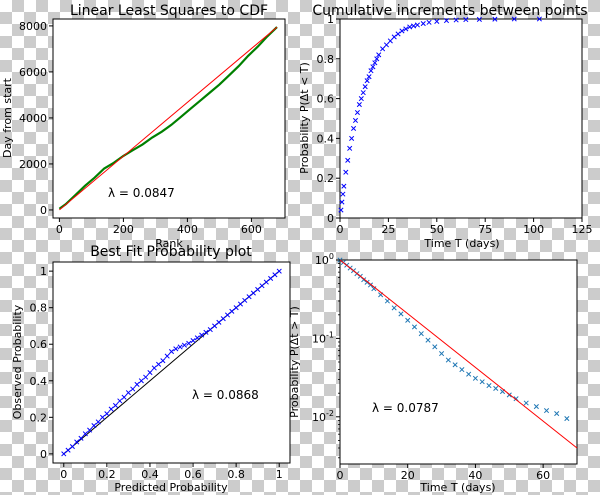 This screenshot has height=495, width=600. I want to click on x-tick-label: 0.8, so click(236, 474).